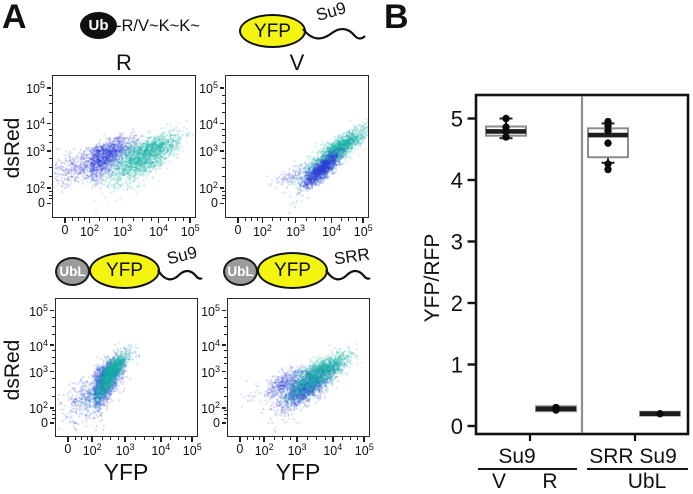 The width and height of the screenshot is (693, 494). I want to click on ub-module-label: Ub, so click(98, 25).